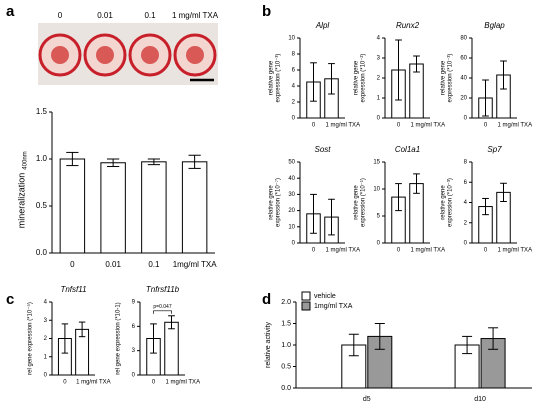  I want to click on x-tick-label: 1mg/ml TXA, so click(195, 264).